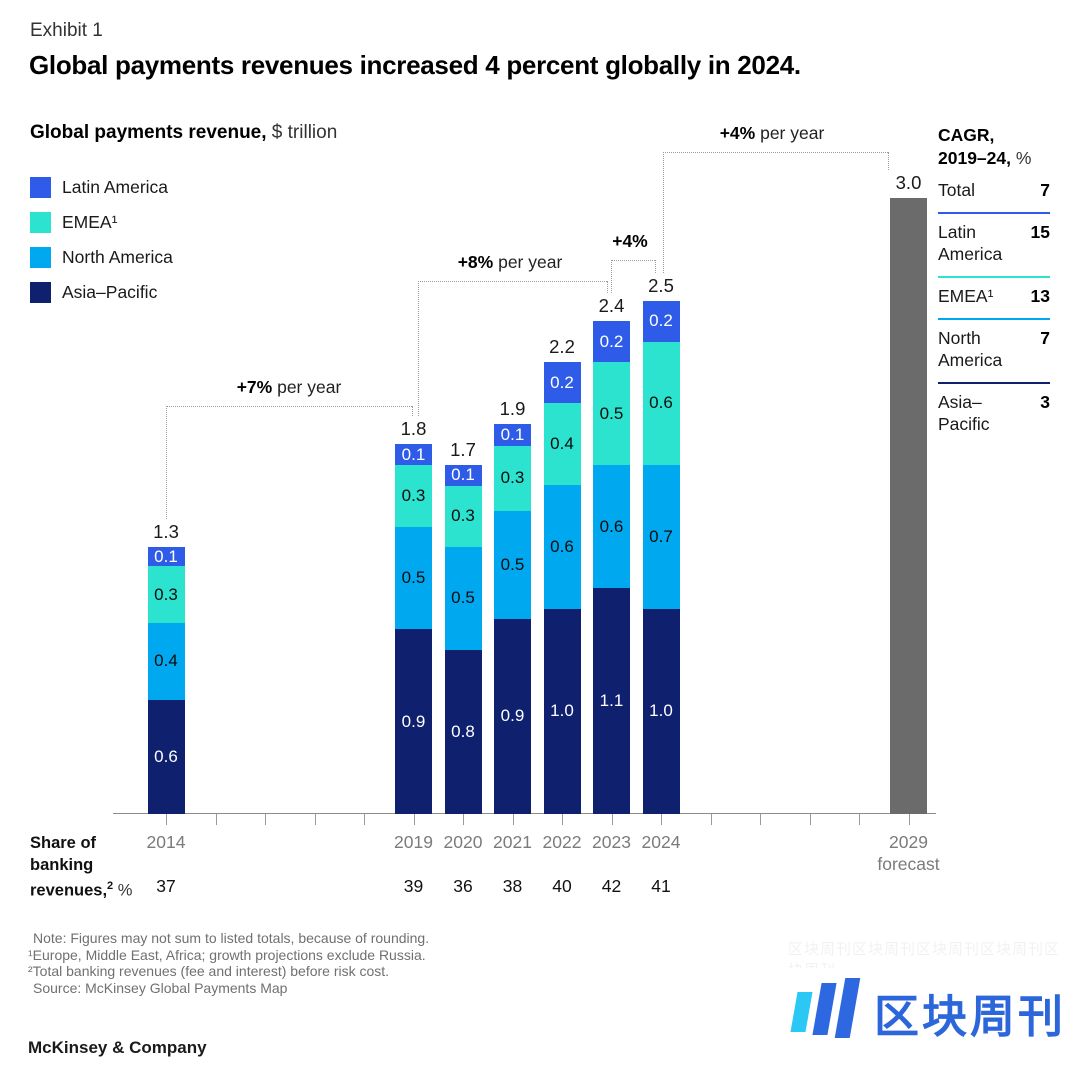  I want to click on cagr-row-line1: EMEA¹ 13, so click(994, 296).